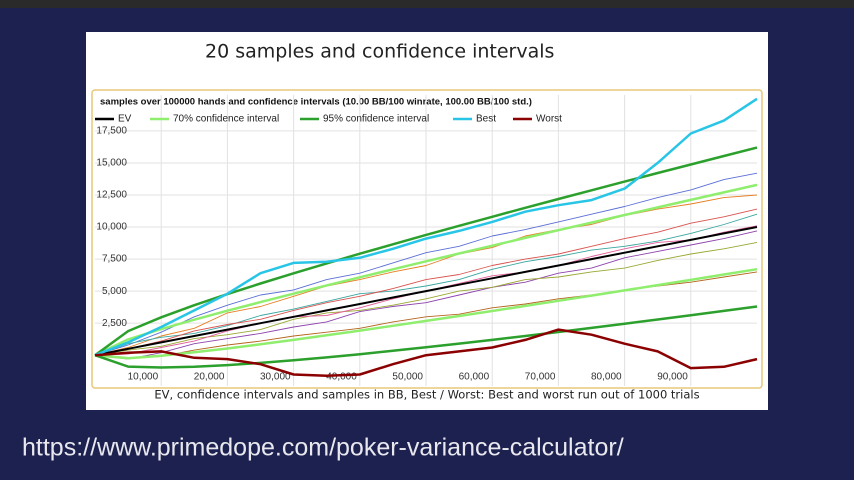 Image resolution: width=854 pixels, height=480 pixels. Describe the element at coordinates (209, 377) in the screenshot. I see `x-tick-label: 20,000` at that location.